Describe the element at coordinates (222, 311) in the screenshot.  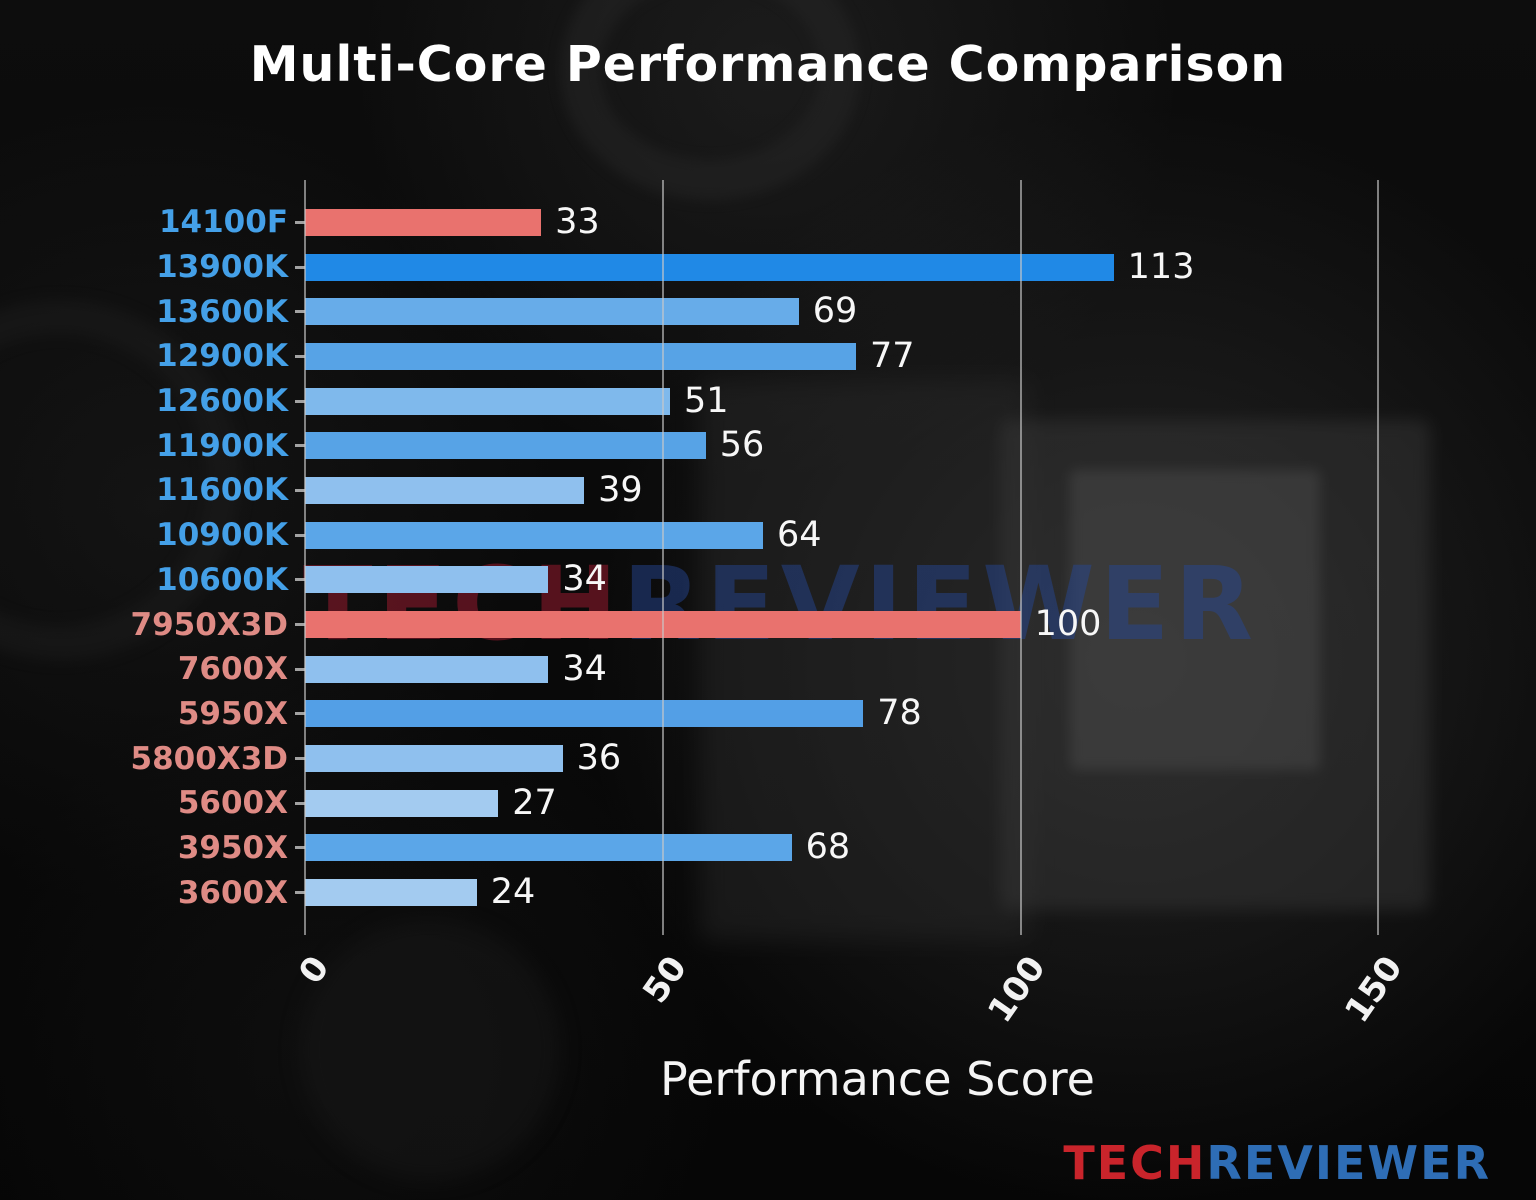
I see `y-axis-label: 13600K` at that location.